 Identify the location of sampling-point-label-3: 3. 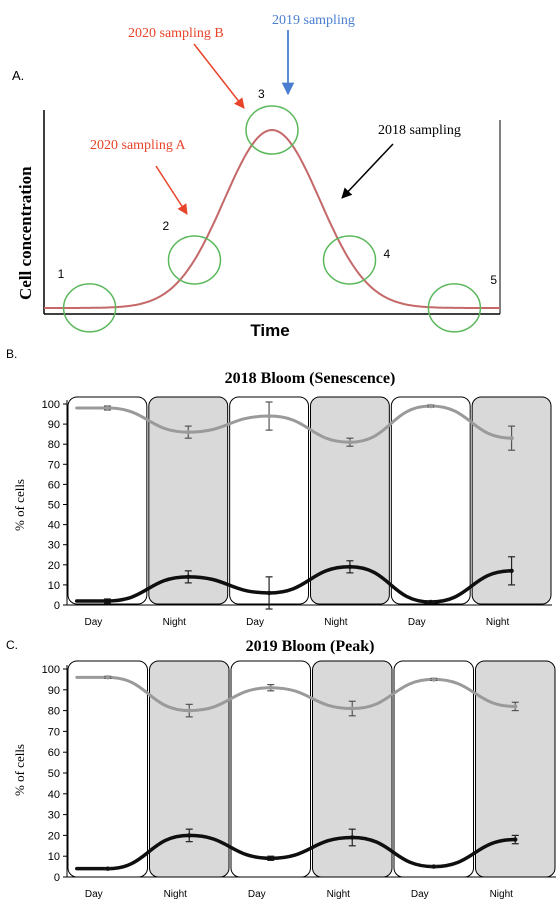
(261, 94).